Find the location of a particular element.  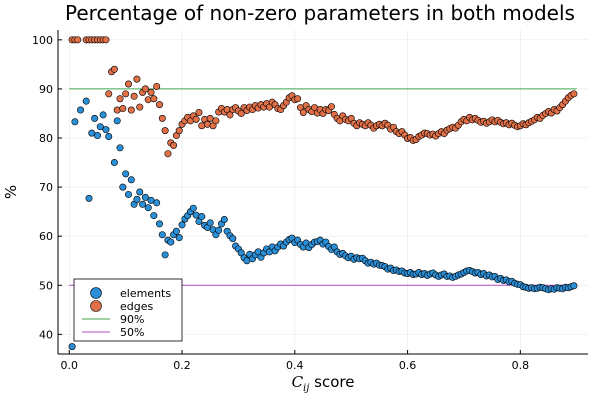

y-axis-label: % is located at coordinates (11, 192).